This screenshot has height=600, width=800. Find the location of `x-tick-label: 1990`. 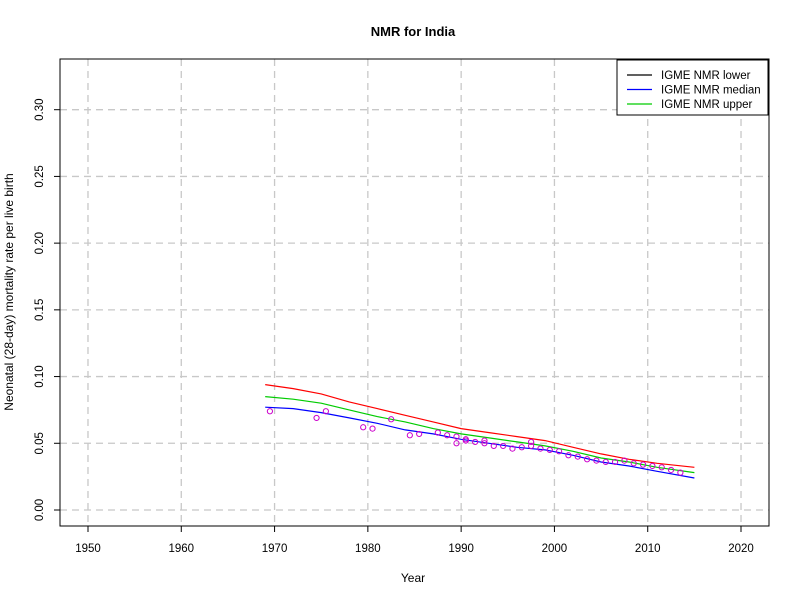

x-tick-label: 1990 is located at coordinates (461, 549).